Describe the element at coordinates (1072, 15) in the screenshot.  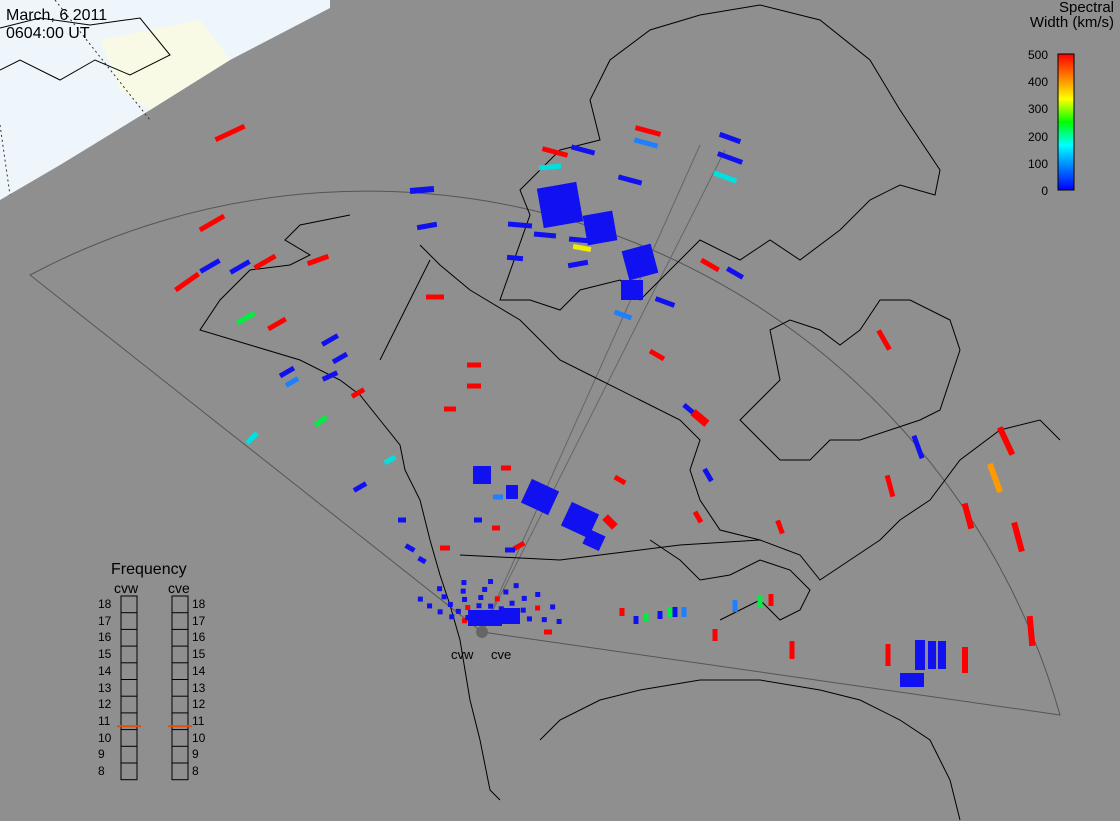
I see `colorbar-title: Spectral Width (km/s)` at that location.